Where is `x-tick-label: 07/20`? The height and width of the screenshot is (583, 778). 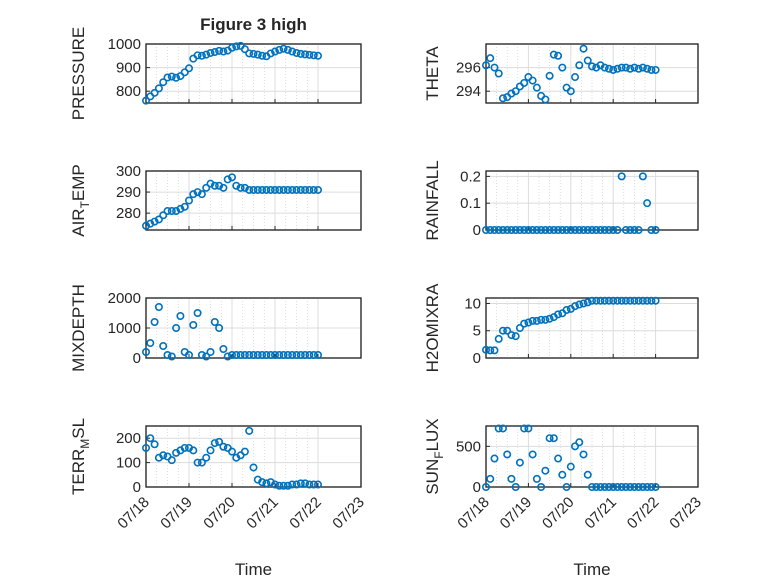 x-tick-label: 07/20 is located at coordinates (219, 513).